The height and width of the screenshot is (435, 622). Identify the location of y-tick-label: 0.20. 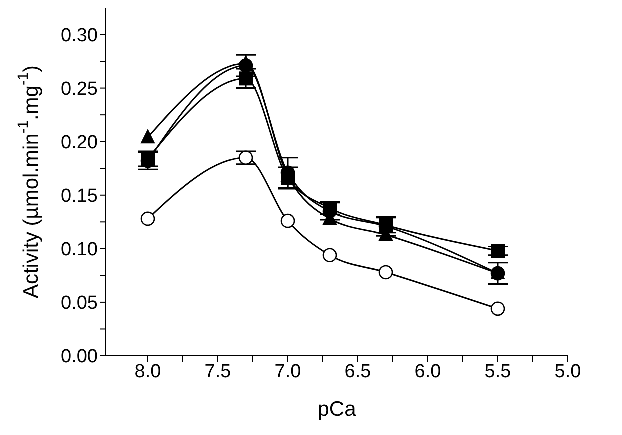
(79, 143).